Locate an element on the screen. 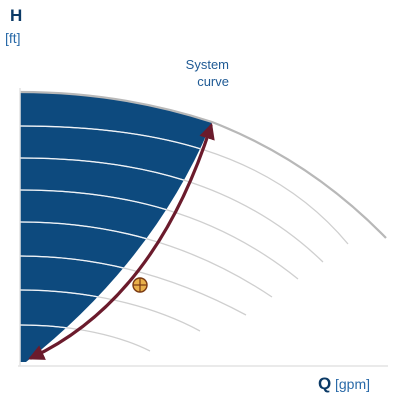 The width and height of the screenshot is (395, 393). x-axis-unit: [gpm] is located at coordinates (352, 384).